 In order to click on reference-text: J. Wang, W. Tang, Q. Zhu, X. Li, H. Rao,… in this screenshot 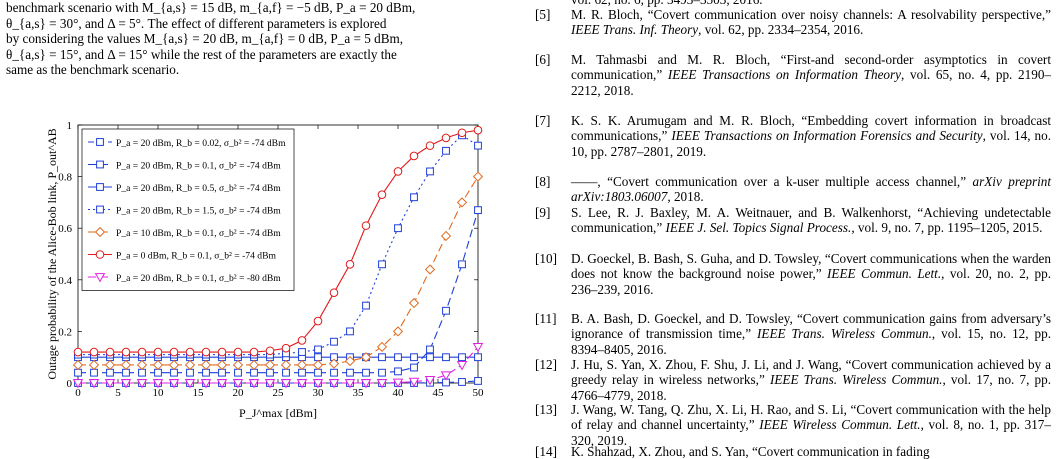, I will do `click(811, 425)`.